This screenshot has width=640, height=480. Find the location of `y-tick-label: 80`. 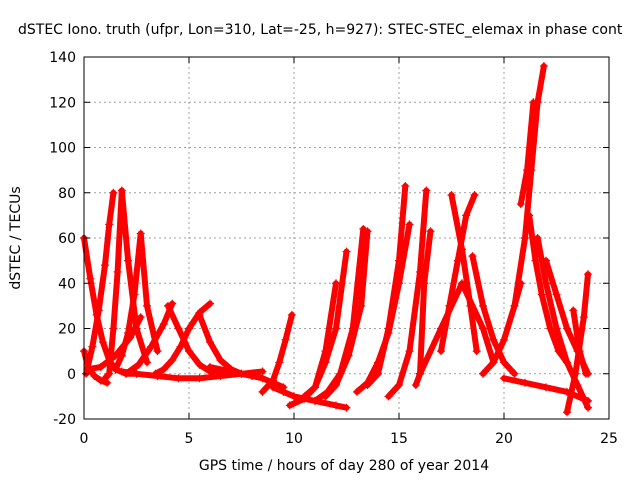

y-tick-label: 80 is located at coordinates (67, 194).